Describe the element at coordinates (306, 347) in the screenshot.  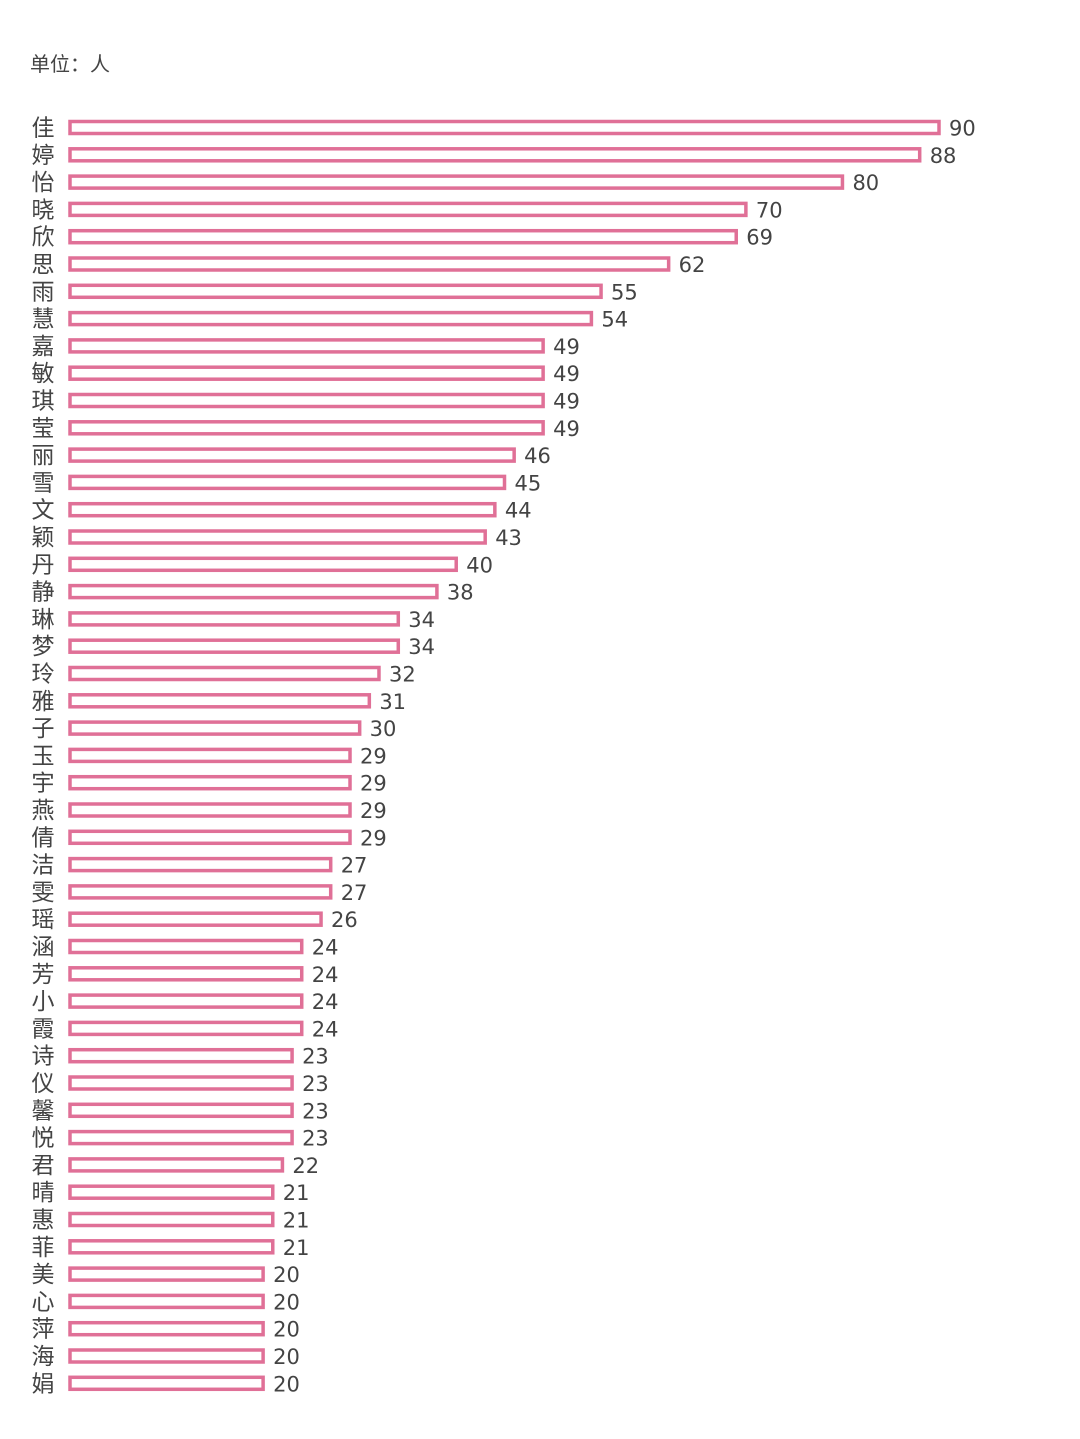
I see `bar-row: 嘉 49` at that location.